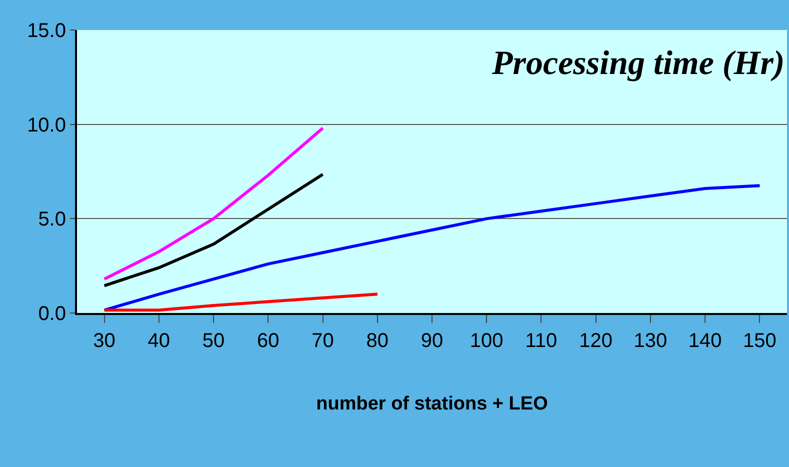 This screenshot has width=789, height=467. Describe the element at coordinates (705, 341) in the screenshot. I see `x-tick-label: 140` at that location.